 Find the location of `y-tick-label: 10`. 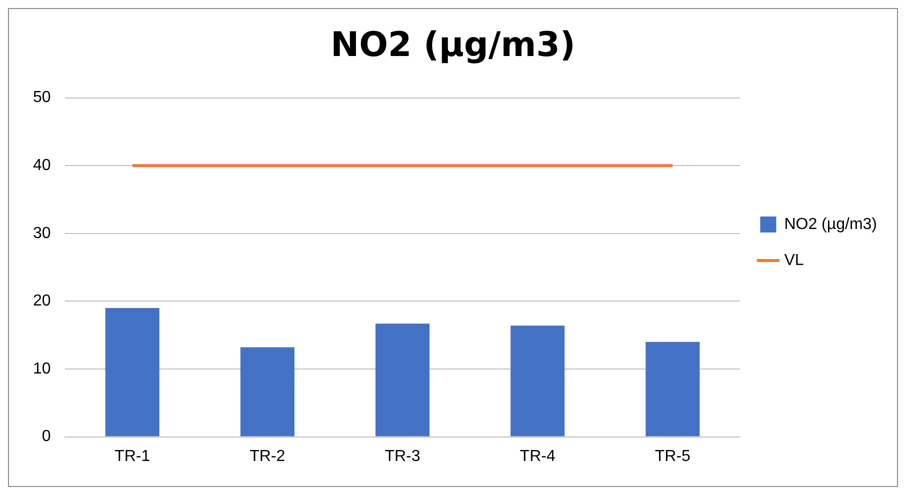

y-tick-label: 10 is located at coordinates (42, 369).